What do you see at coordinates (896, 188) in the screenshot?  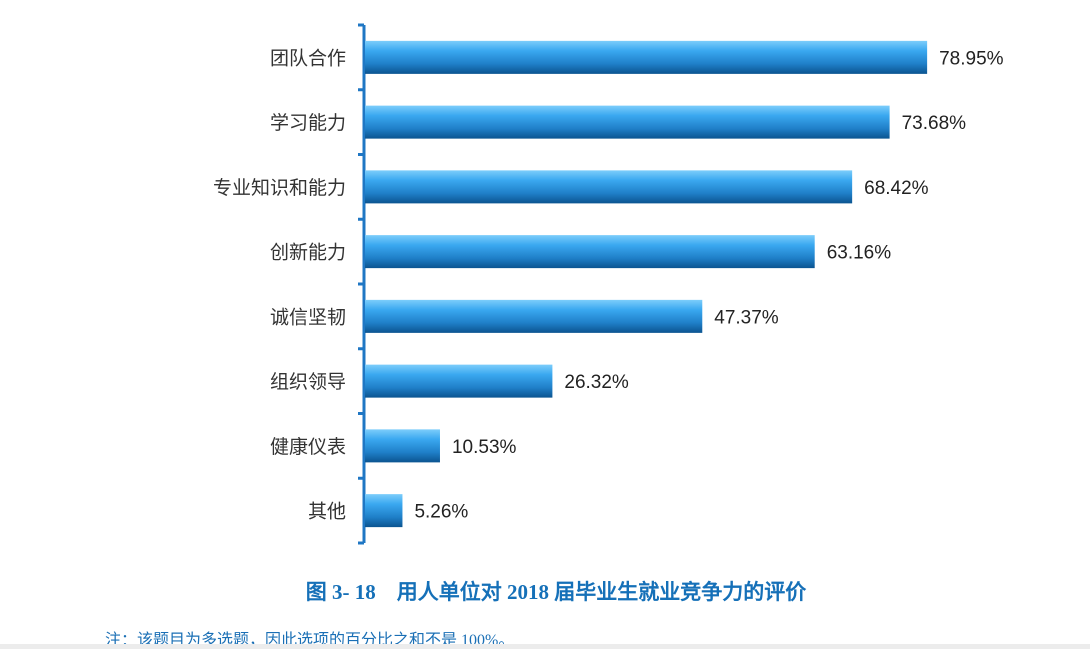 I see `data-label: 68.42%` at bounding box center [896, 188].